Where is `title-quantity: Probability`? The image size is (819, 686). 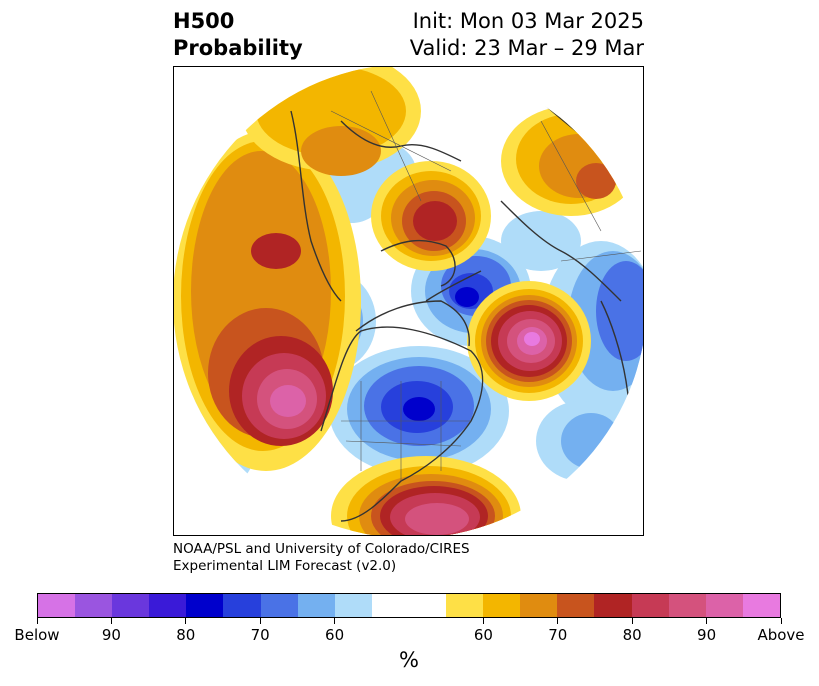 title-quantity: Probability is located at coordinates (238, 48).